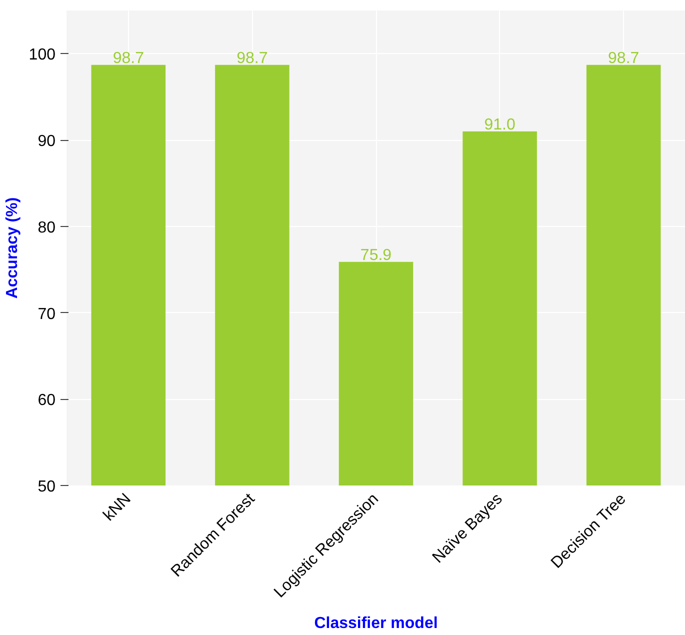 Image resolution: width=685 pixels, height=635 pixels. Describe the element at coordinates (47, 401) in the screenshot. I see `y-tick-label: 60` at that location.